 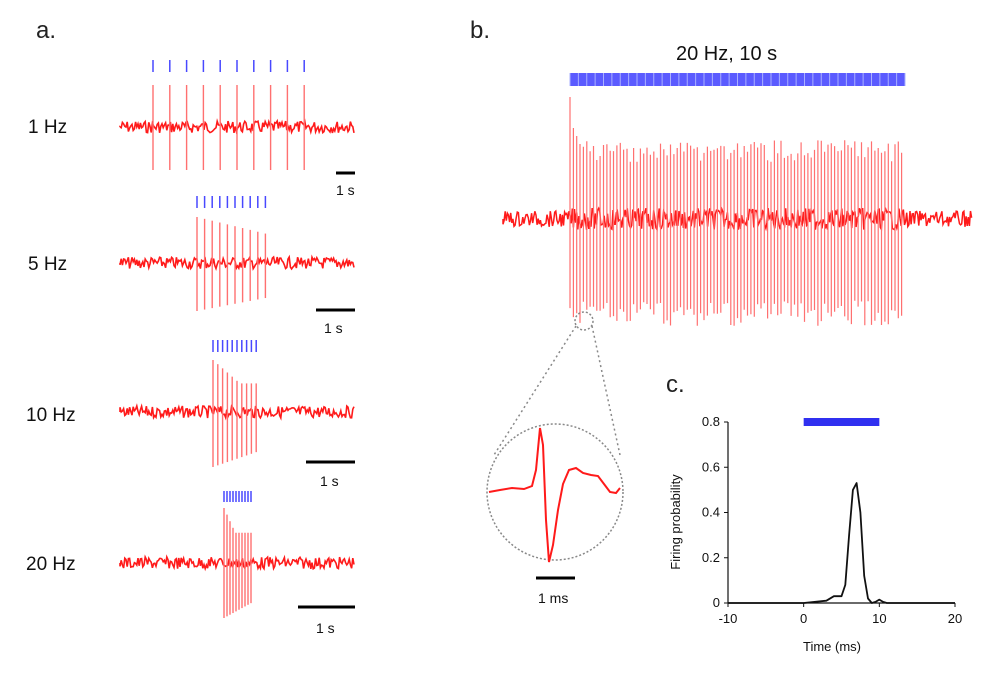 What do you see at coordinates (803, 618) in the screenshot?
I see `x-tick-label: 0` at bounding box center [803, 618].